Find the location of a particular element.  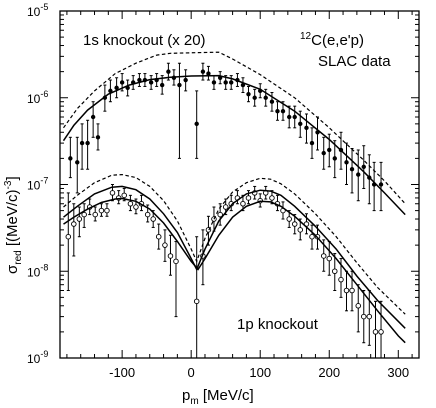

y-tick-label: 10⁻⁸ is located at coordinates (37, 270).